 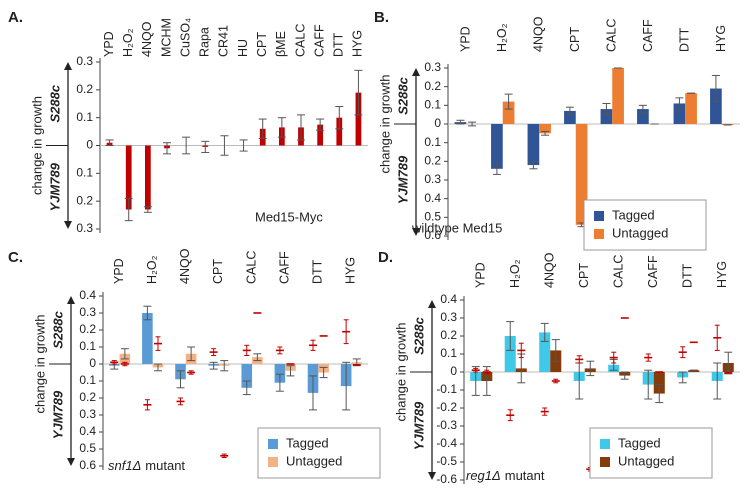 What do you see at coordinates (446, 425) in the screenshot?
I see `y-tick-label: -0.3` at bounding box center [446, 425].